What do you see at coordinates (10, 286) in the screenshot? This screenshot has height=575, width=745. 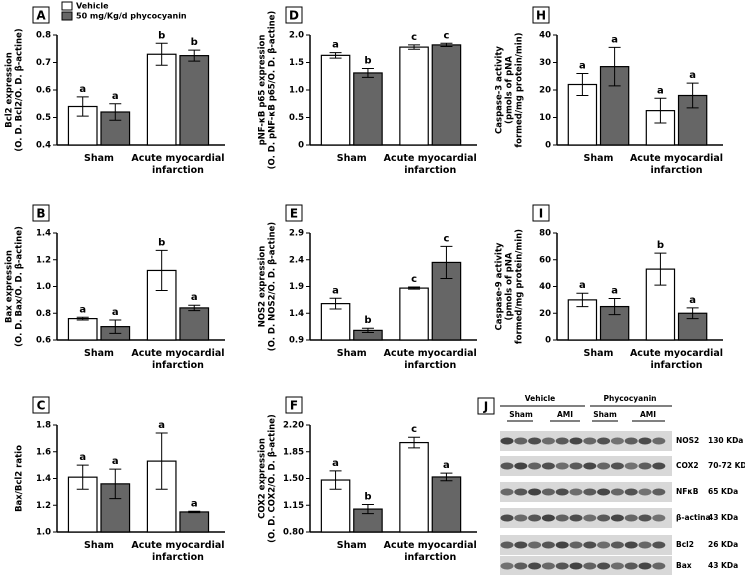 I see `y-axis-label: Bax expression` at bounding box center [10, 286].